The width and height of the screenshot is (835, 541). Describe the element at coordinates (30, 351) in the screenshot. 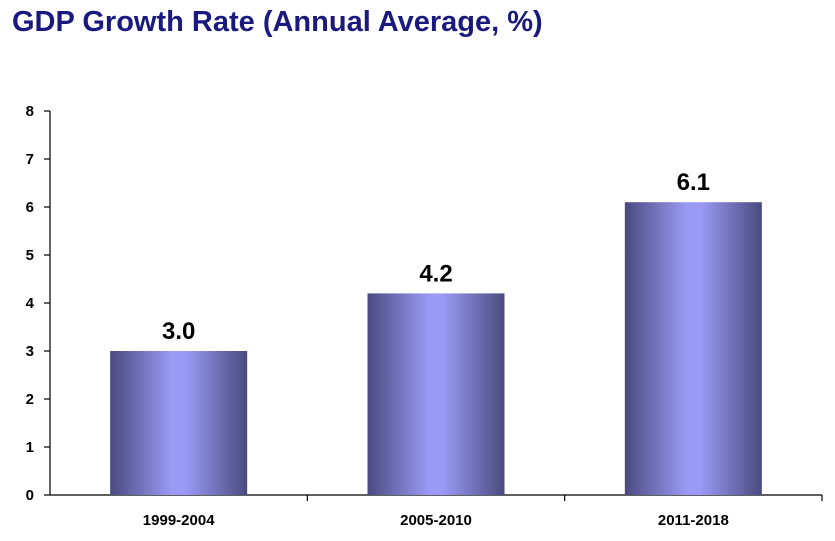

I see `y-tick-label: 3` at that location.